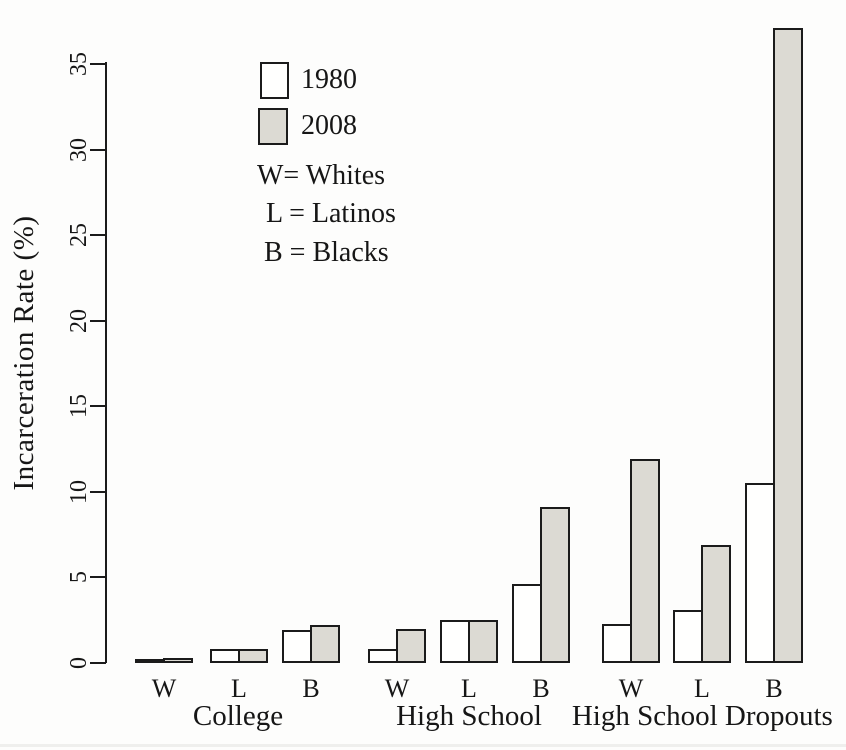  What do you see at coordinates (79, 577) in the screenshot?
I see `y-tick-label-5: 5` at bounding box center [79, 577].